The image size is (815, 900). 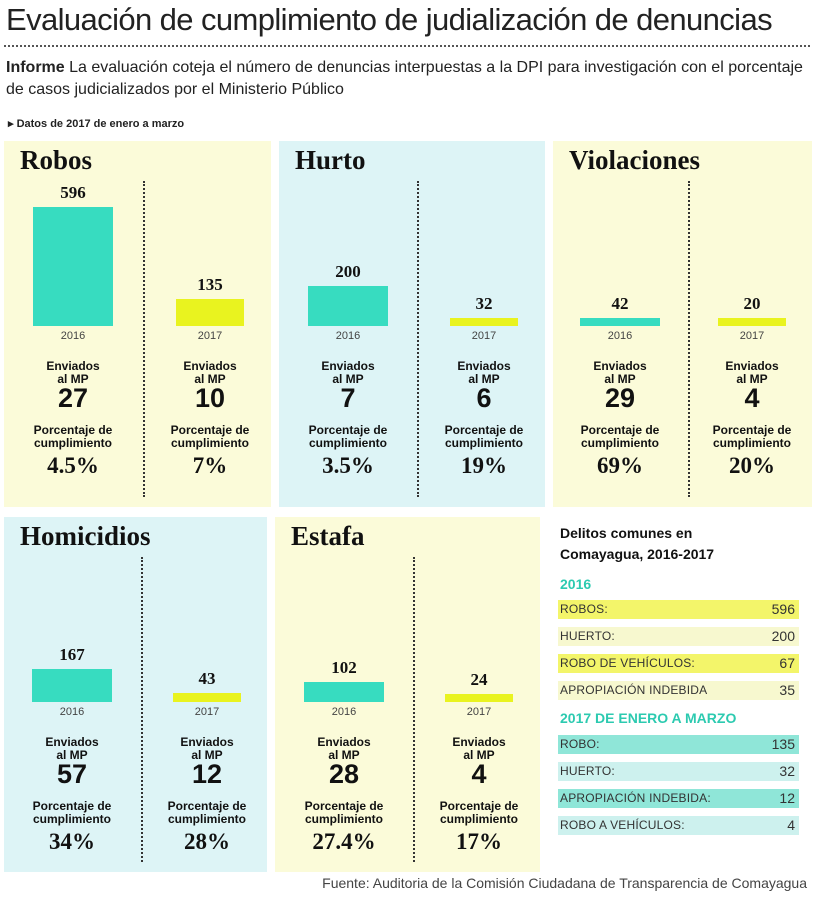 I want to click on bar-value-2017: 32, so click(x=484, y=303).